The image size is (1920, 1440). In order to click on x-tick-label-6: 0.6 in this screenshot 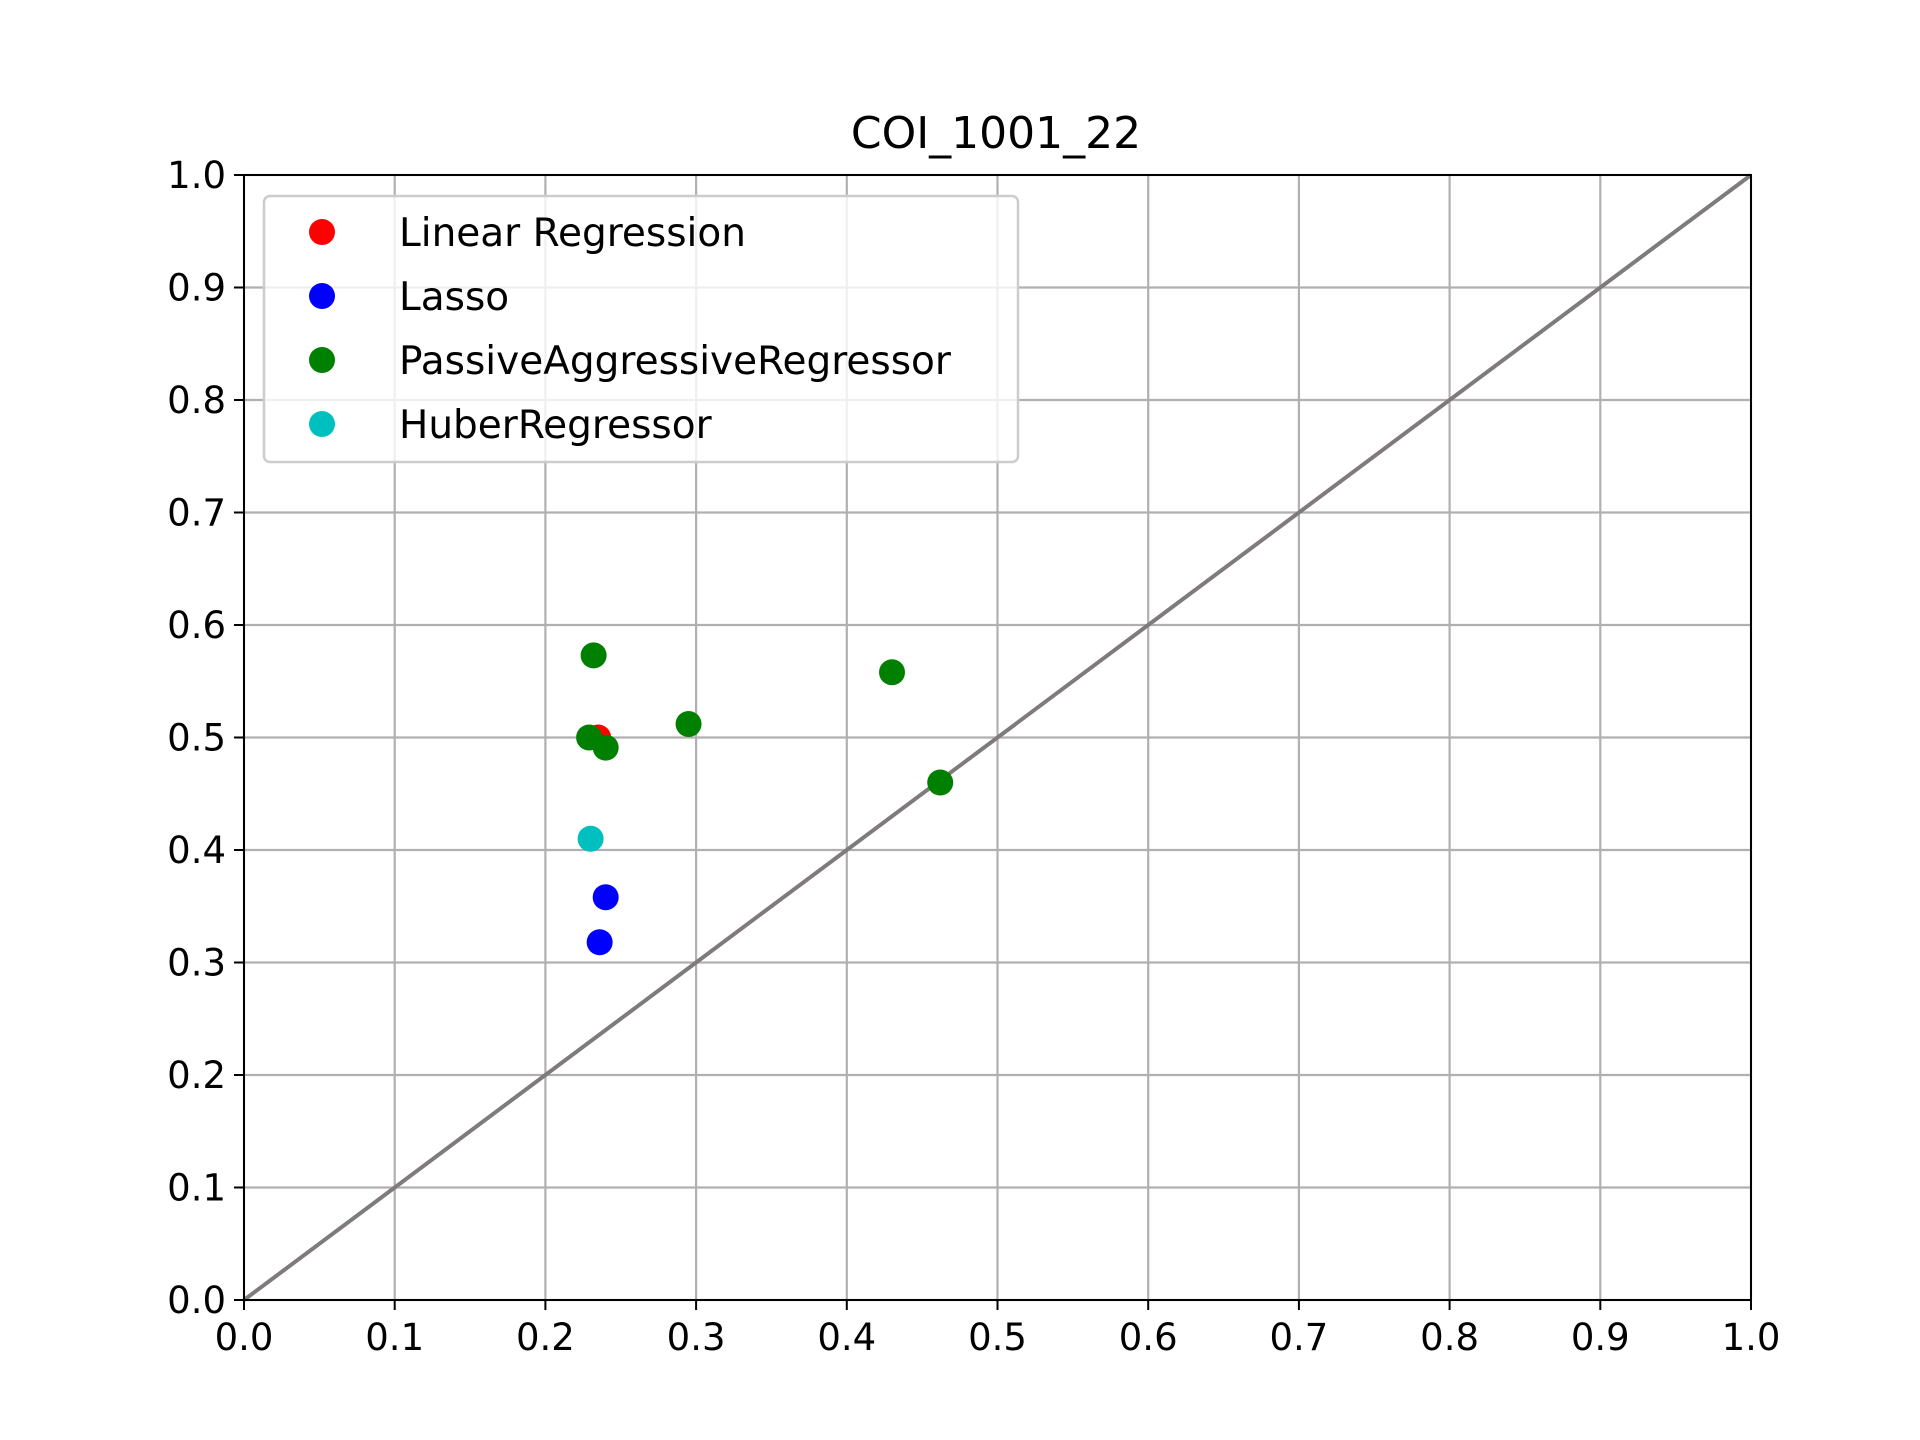, I will do `click(1148, 1337)`.